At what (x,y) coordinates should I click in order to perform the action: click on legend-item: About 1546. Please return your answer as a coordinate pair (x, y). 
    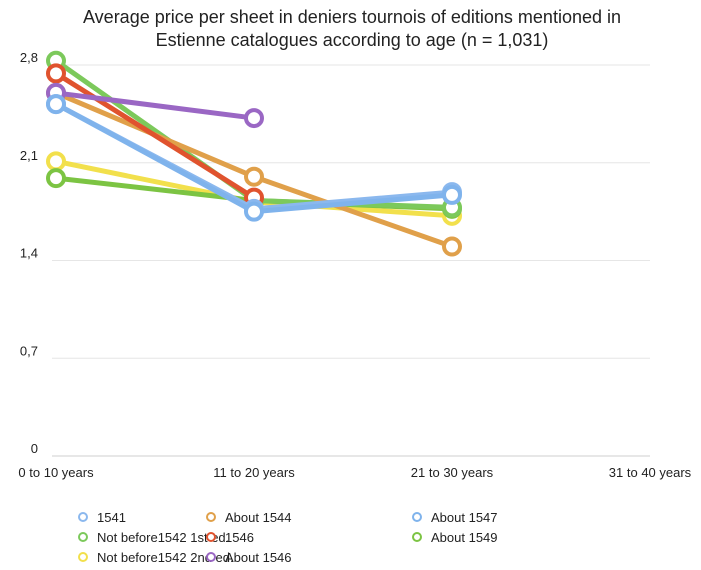
    Looking at the image, I should click on (249, 557).